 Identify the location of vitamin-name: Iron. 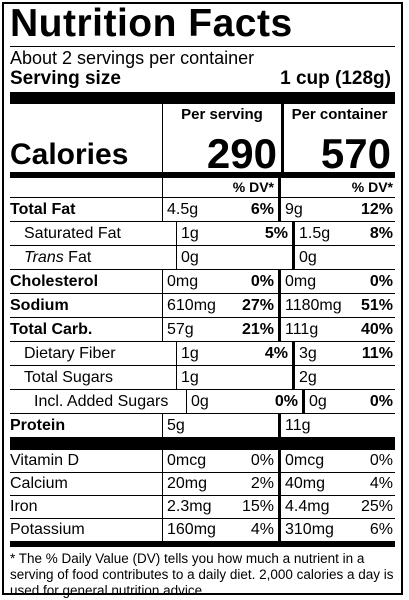
(24, 506).